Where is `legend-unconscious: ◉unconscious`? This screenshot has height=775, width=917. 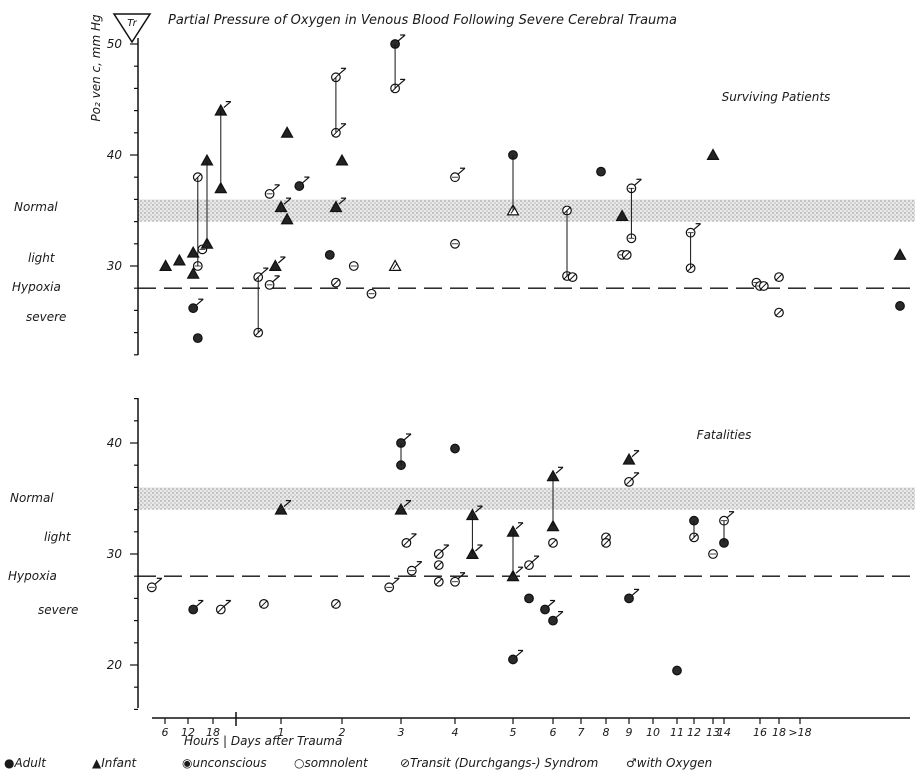 legend-unconscious: ◉unconscious is located at coordinates (224, 763).